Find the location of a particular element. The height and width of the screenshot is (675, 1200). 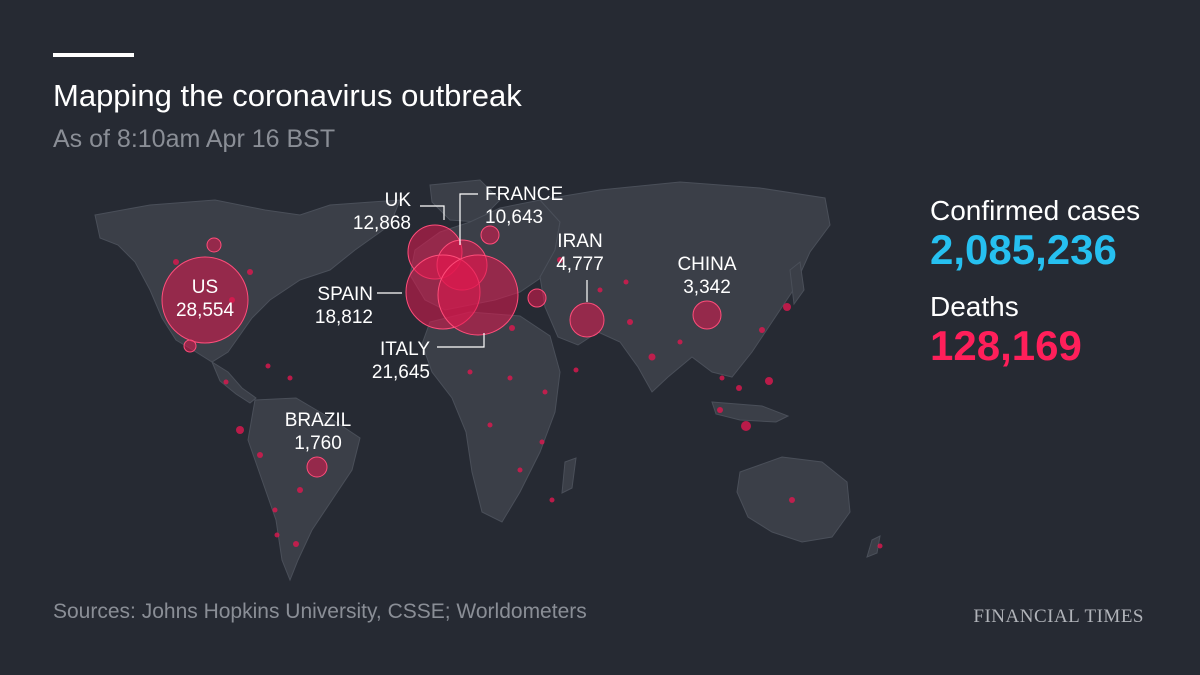

label-iran-name: IRAN is located at coordinates (579, 241).